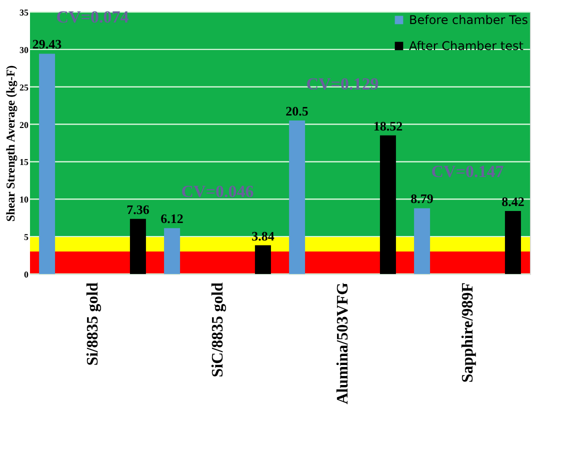  Describe the element at coordinates (468, 20) in the screenshot. I see `legend-label: Before chamber Tes` at that location.